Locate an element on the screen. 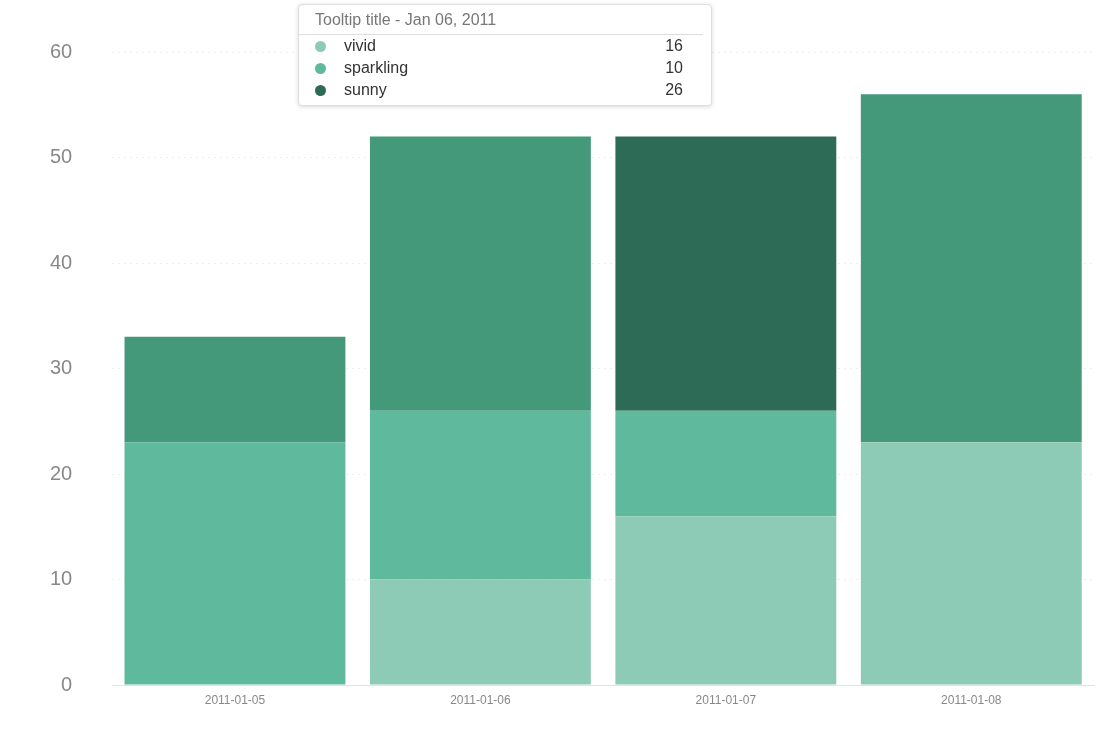 This screenshot has height=737, width=1114. y-tick-label: 30 is located at coordinates (61, 367).